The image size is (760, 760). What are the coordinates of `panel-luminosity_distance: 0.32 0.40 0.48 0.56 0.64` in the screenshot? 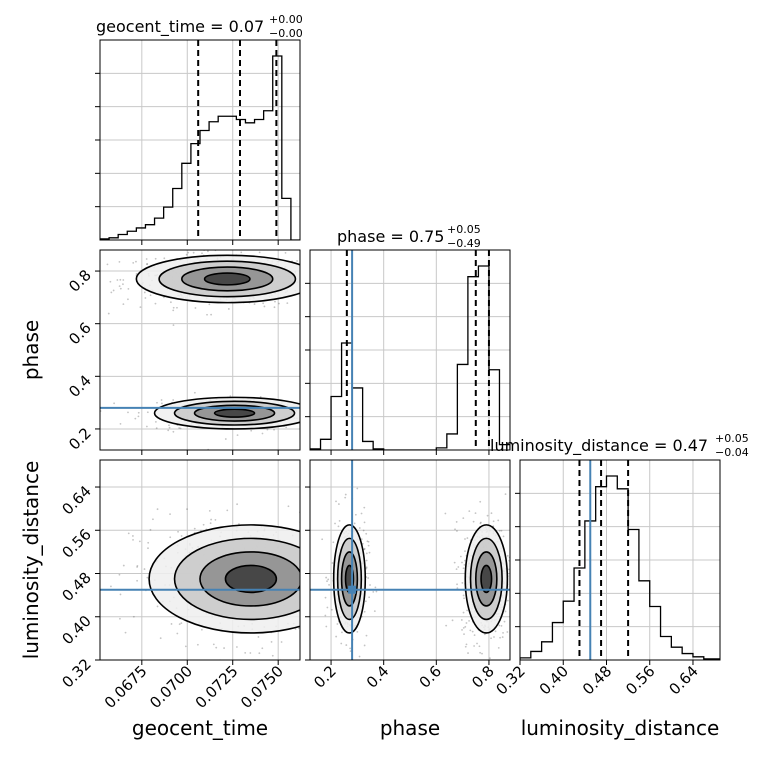 It's located at (606, 578).